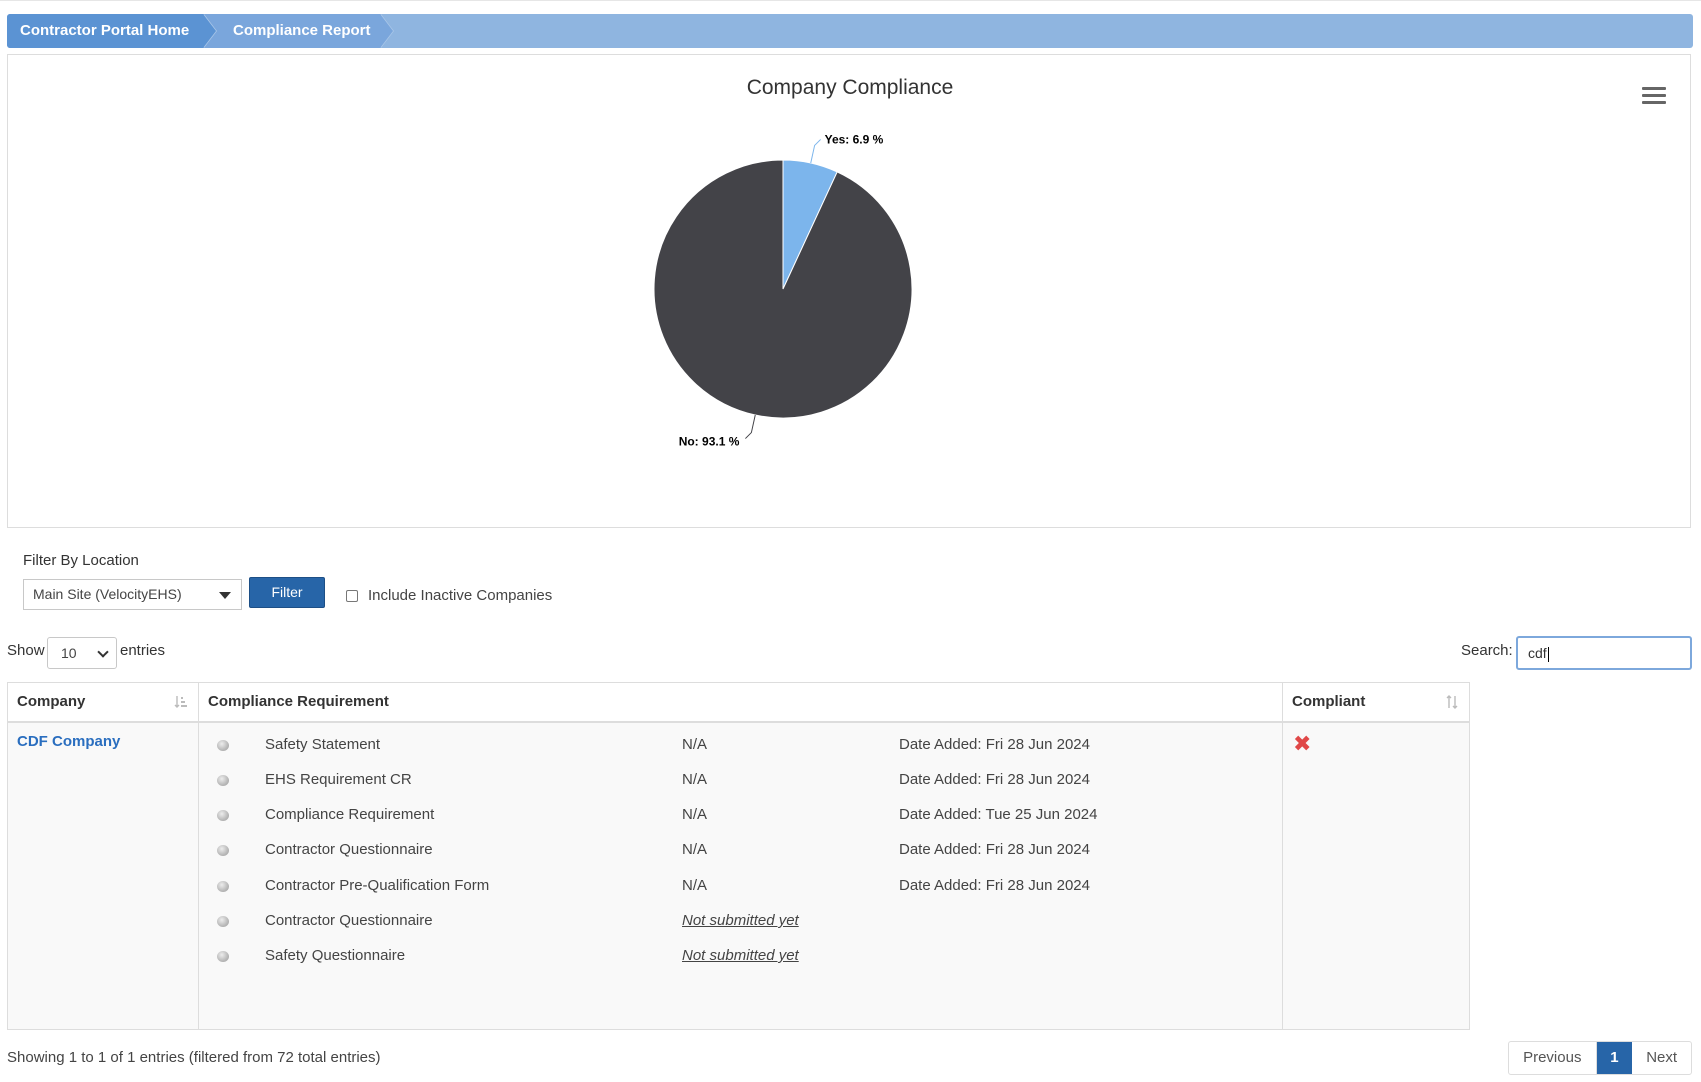 The width and height of the screenshot is (1701, 1082). Describe the element at coordinates (291, 31) in the screenshot. I see `breadcrumb-compliance-report-link: Compliance Report` at that location.